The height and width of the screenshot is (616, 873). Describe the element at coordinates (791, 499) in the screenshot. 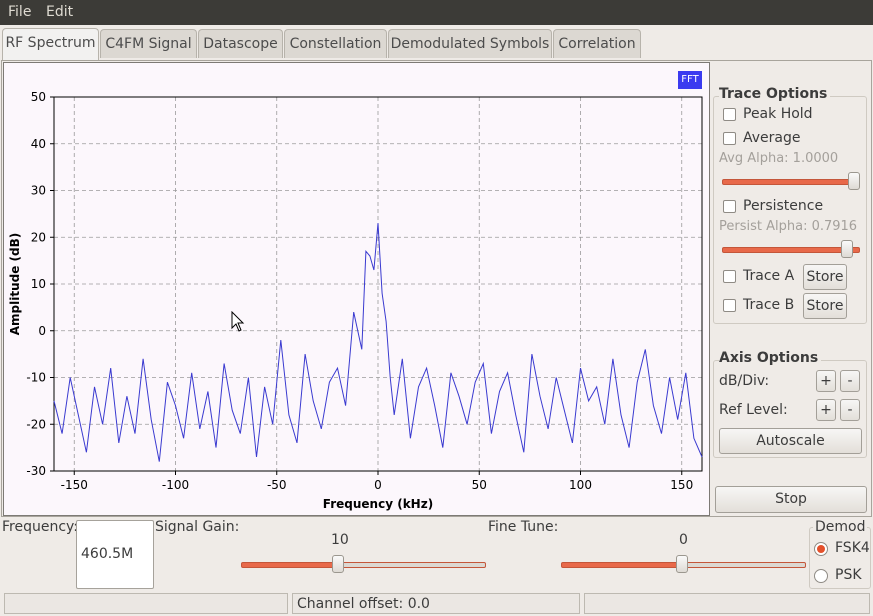

I see `stop-button: Stop` at that location.